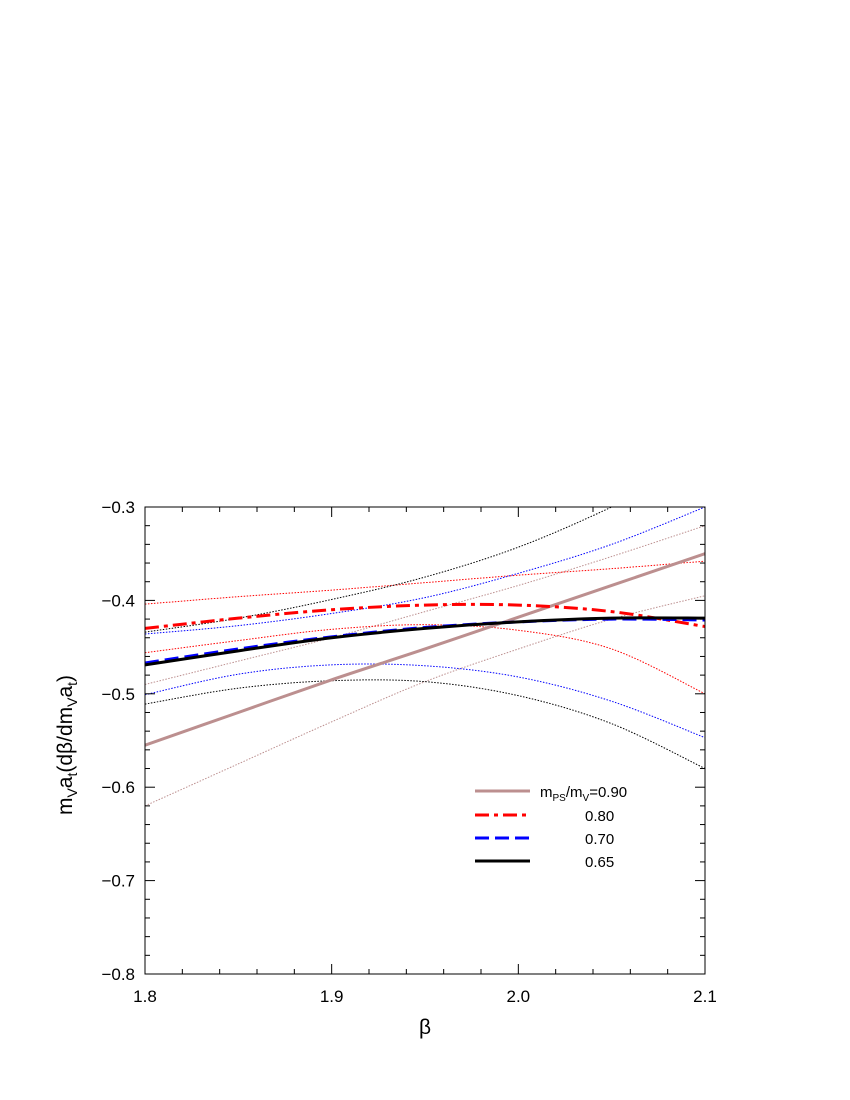 This screenshot has height=1100, width=850. What do you see at coordinates (599, 839) in the screenshot?
I see `legend-label-2: 0.70` at bounding box center [599, 839].